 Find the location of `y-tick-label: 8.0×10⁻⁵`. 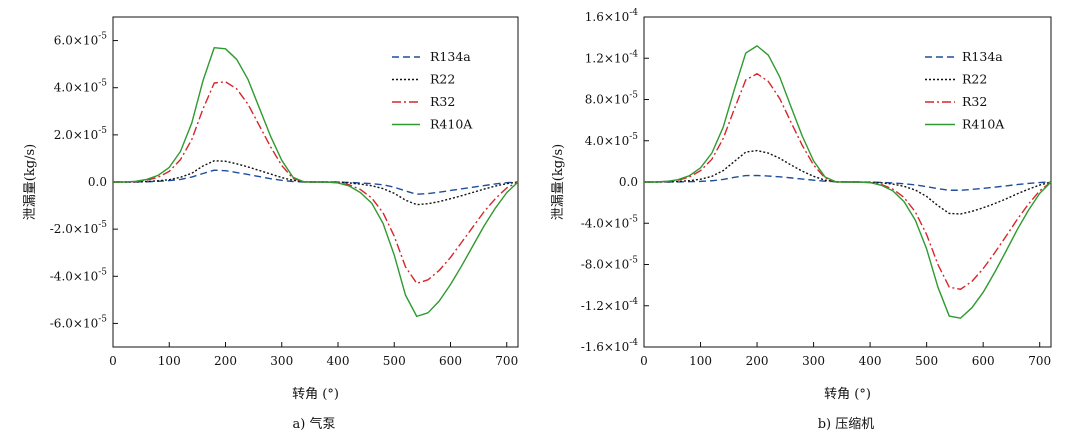

y-tick-label: 8.0×10⁻⁵ is located at coordinates (611, 99).